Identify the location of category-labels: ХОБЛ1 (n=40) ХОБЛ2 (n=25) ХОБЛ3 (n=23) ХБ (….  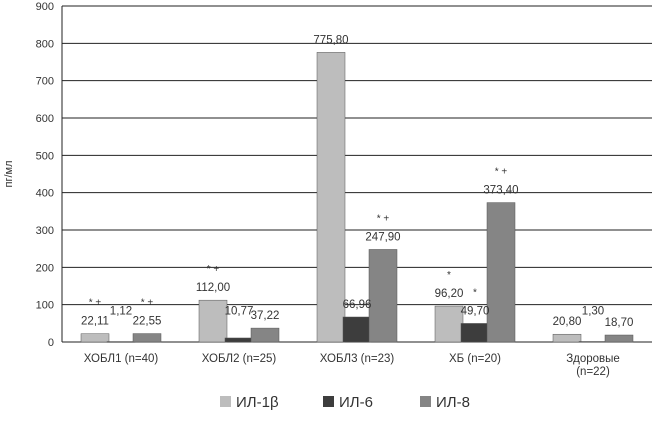
(352, 365).